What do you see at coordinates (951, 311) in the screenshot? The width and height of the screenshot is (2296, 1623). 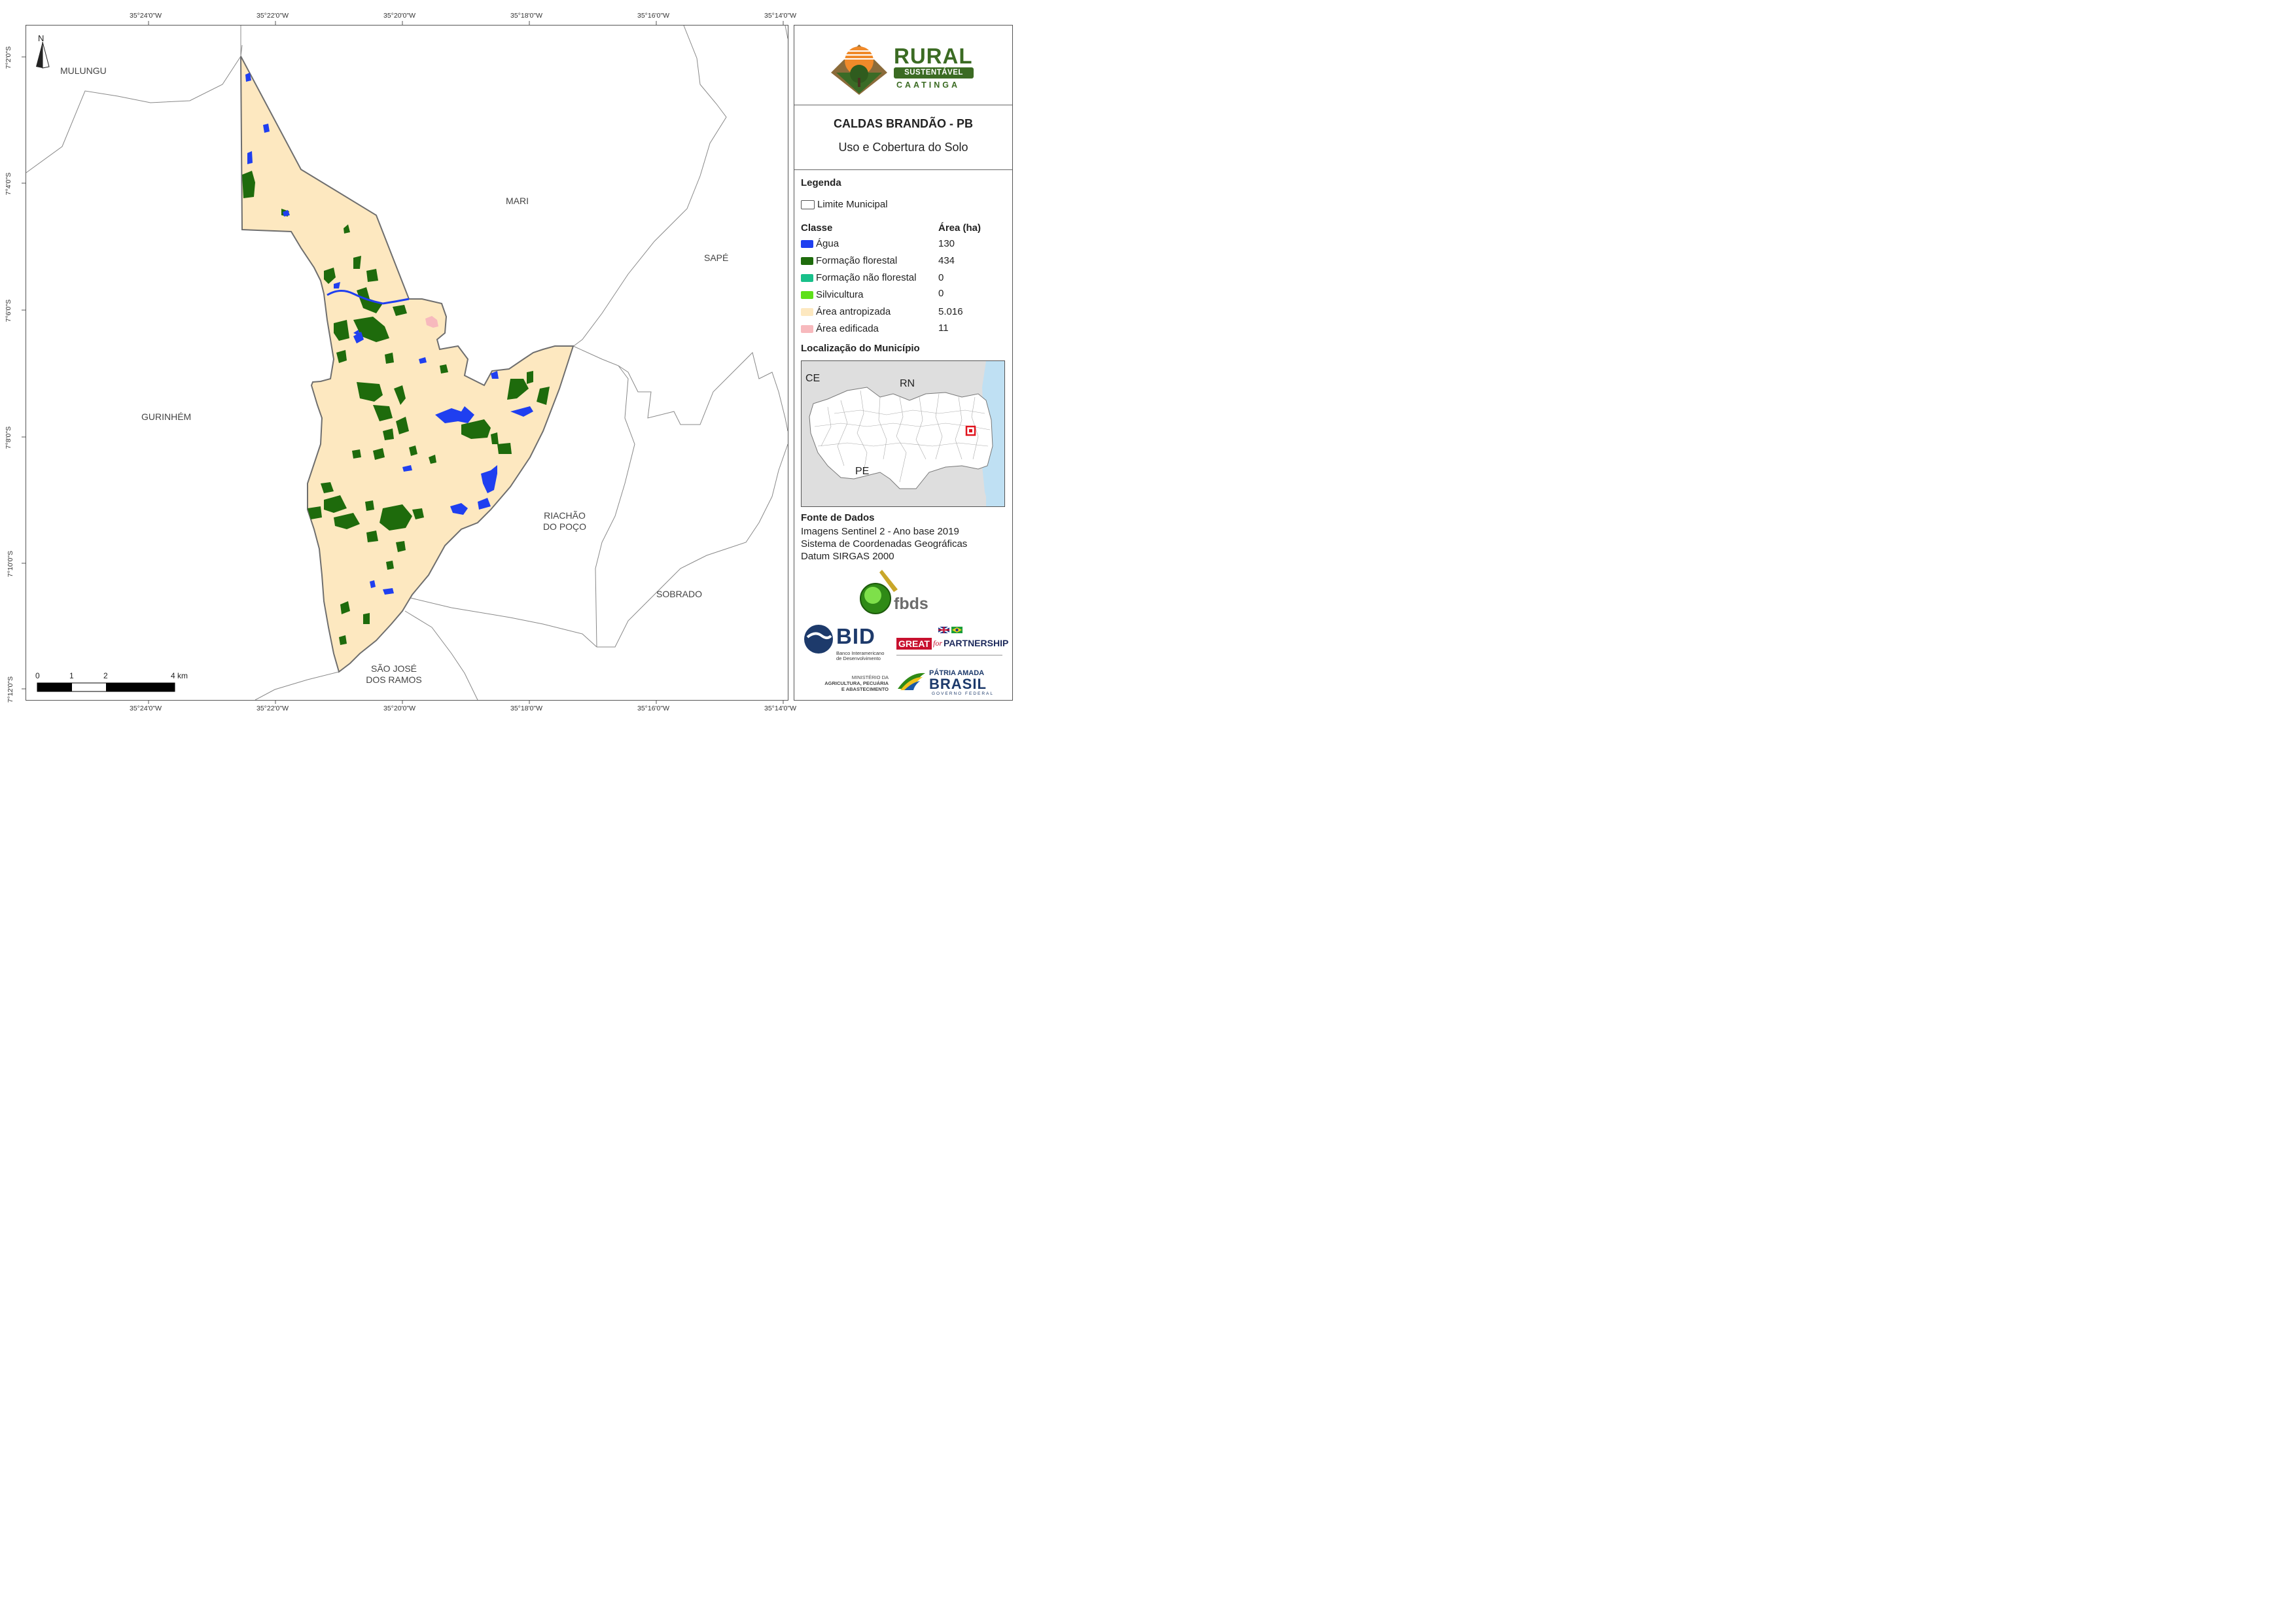 I see `area-area-antropizada: 5.016` at bounding box center [951, 311].